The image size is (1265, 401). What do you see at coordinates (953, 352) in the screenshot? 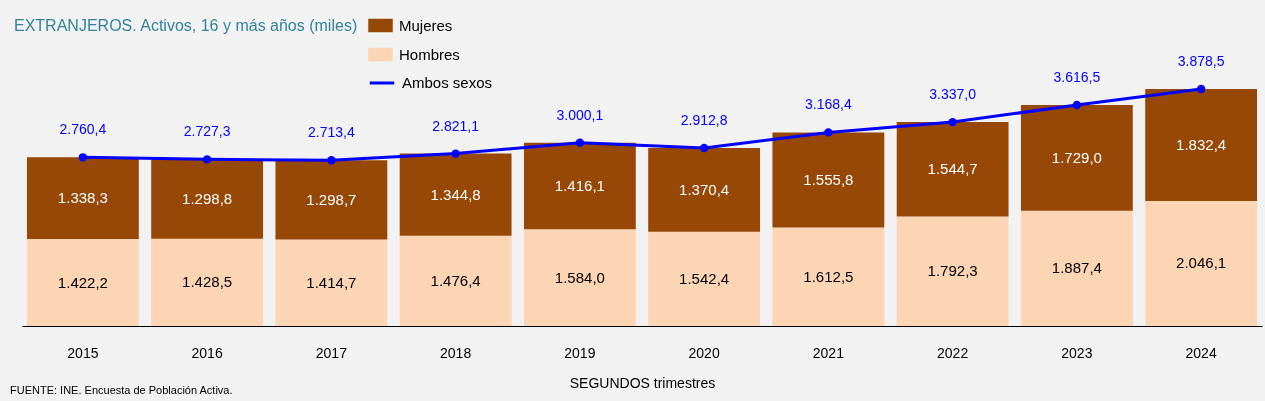
I see `x-tick-label: 2022` at bounding box center [953, 352].